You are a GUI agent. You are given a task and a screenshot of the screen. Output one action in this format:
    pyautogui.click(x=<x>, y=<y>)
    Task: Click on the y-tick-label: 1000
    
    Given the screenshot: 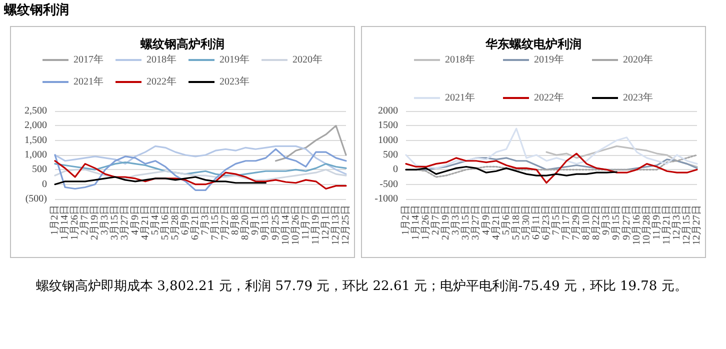 What is the action you would take?
    pyautogui.click(x=388, y=140)
    